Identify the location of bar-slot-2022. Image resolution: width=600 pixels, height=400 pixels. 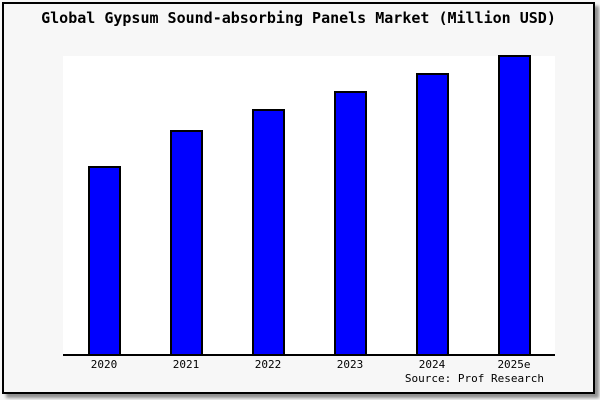
(268, 205).